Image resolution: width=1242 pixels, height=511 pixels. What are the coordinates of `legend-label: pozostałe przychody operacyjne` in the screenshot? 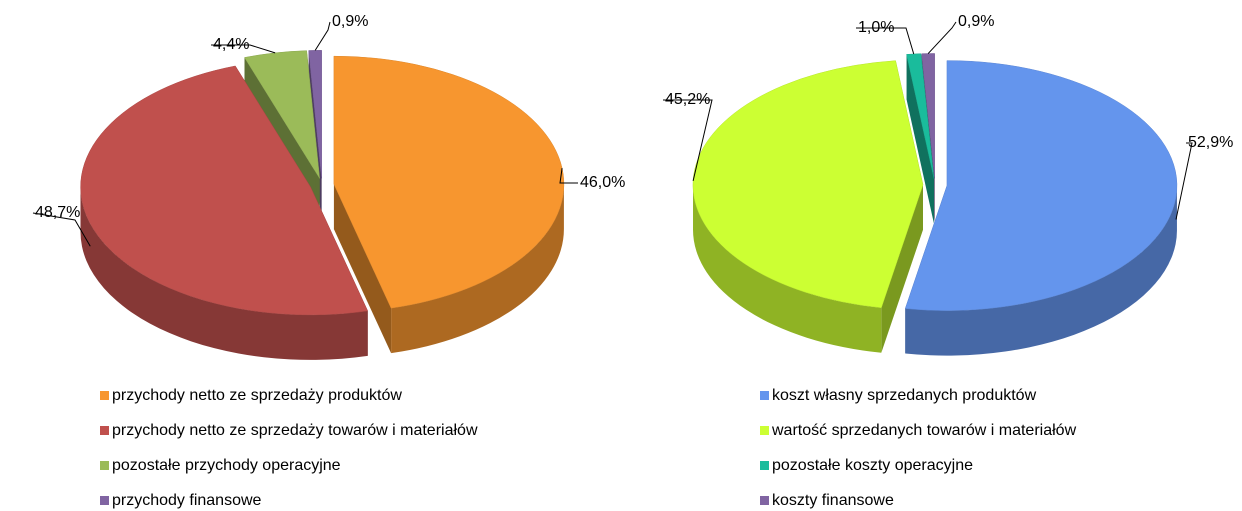 It's located at (226, 465).